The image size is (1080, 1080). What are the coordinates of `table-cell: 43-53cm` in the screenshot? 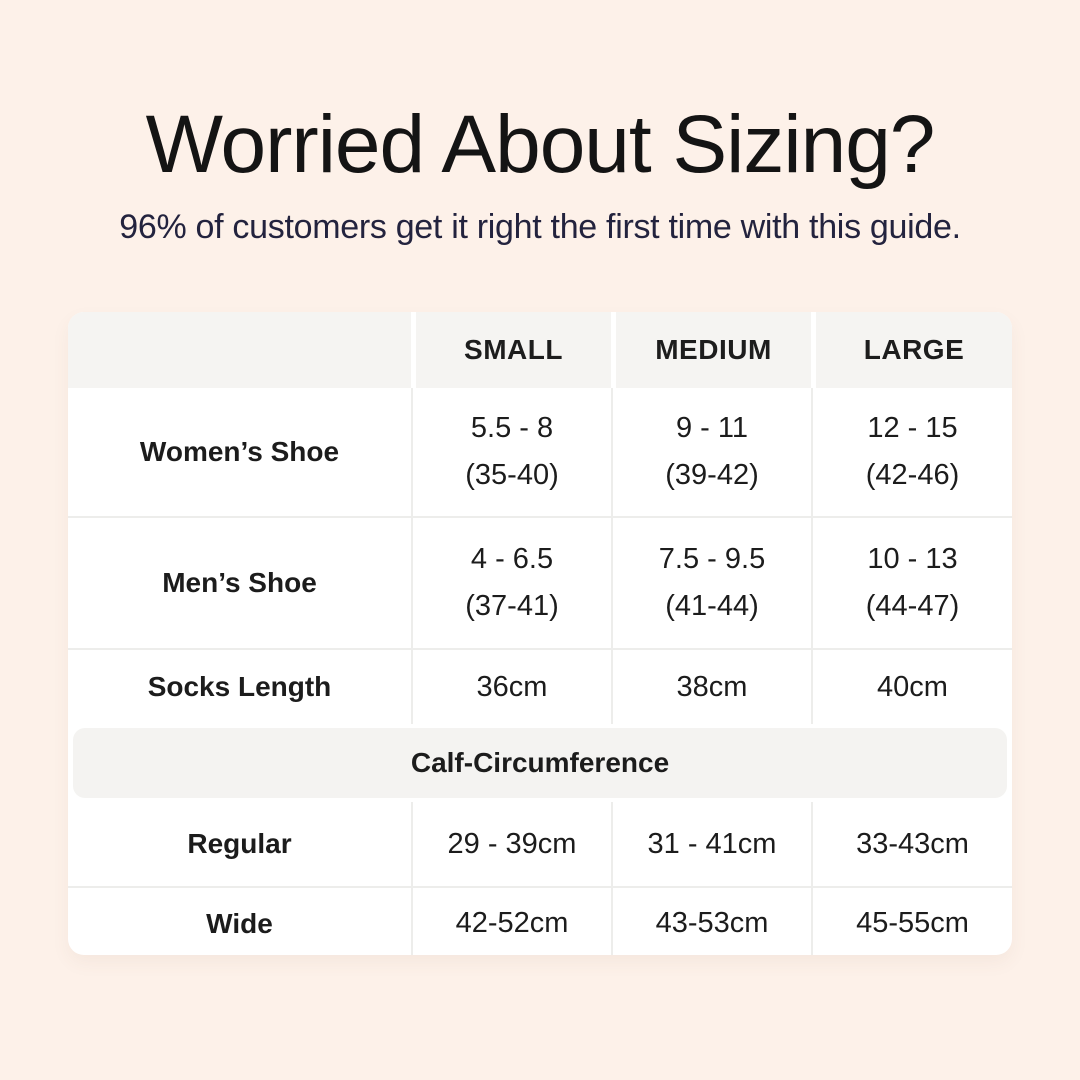 It's located at (711, 921).